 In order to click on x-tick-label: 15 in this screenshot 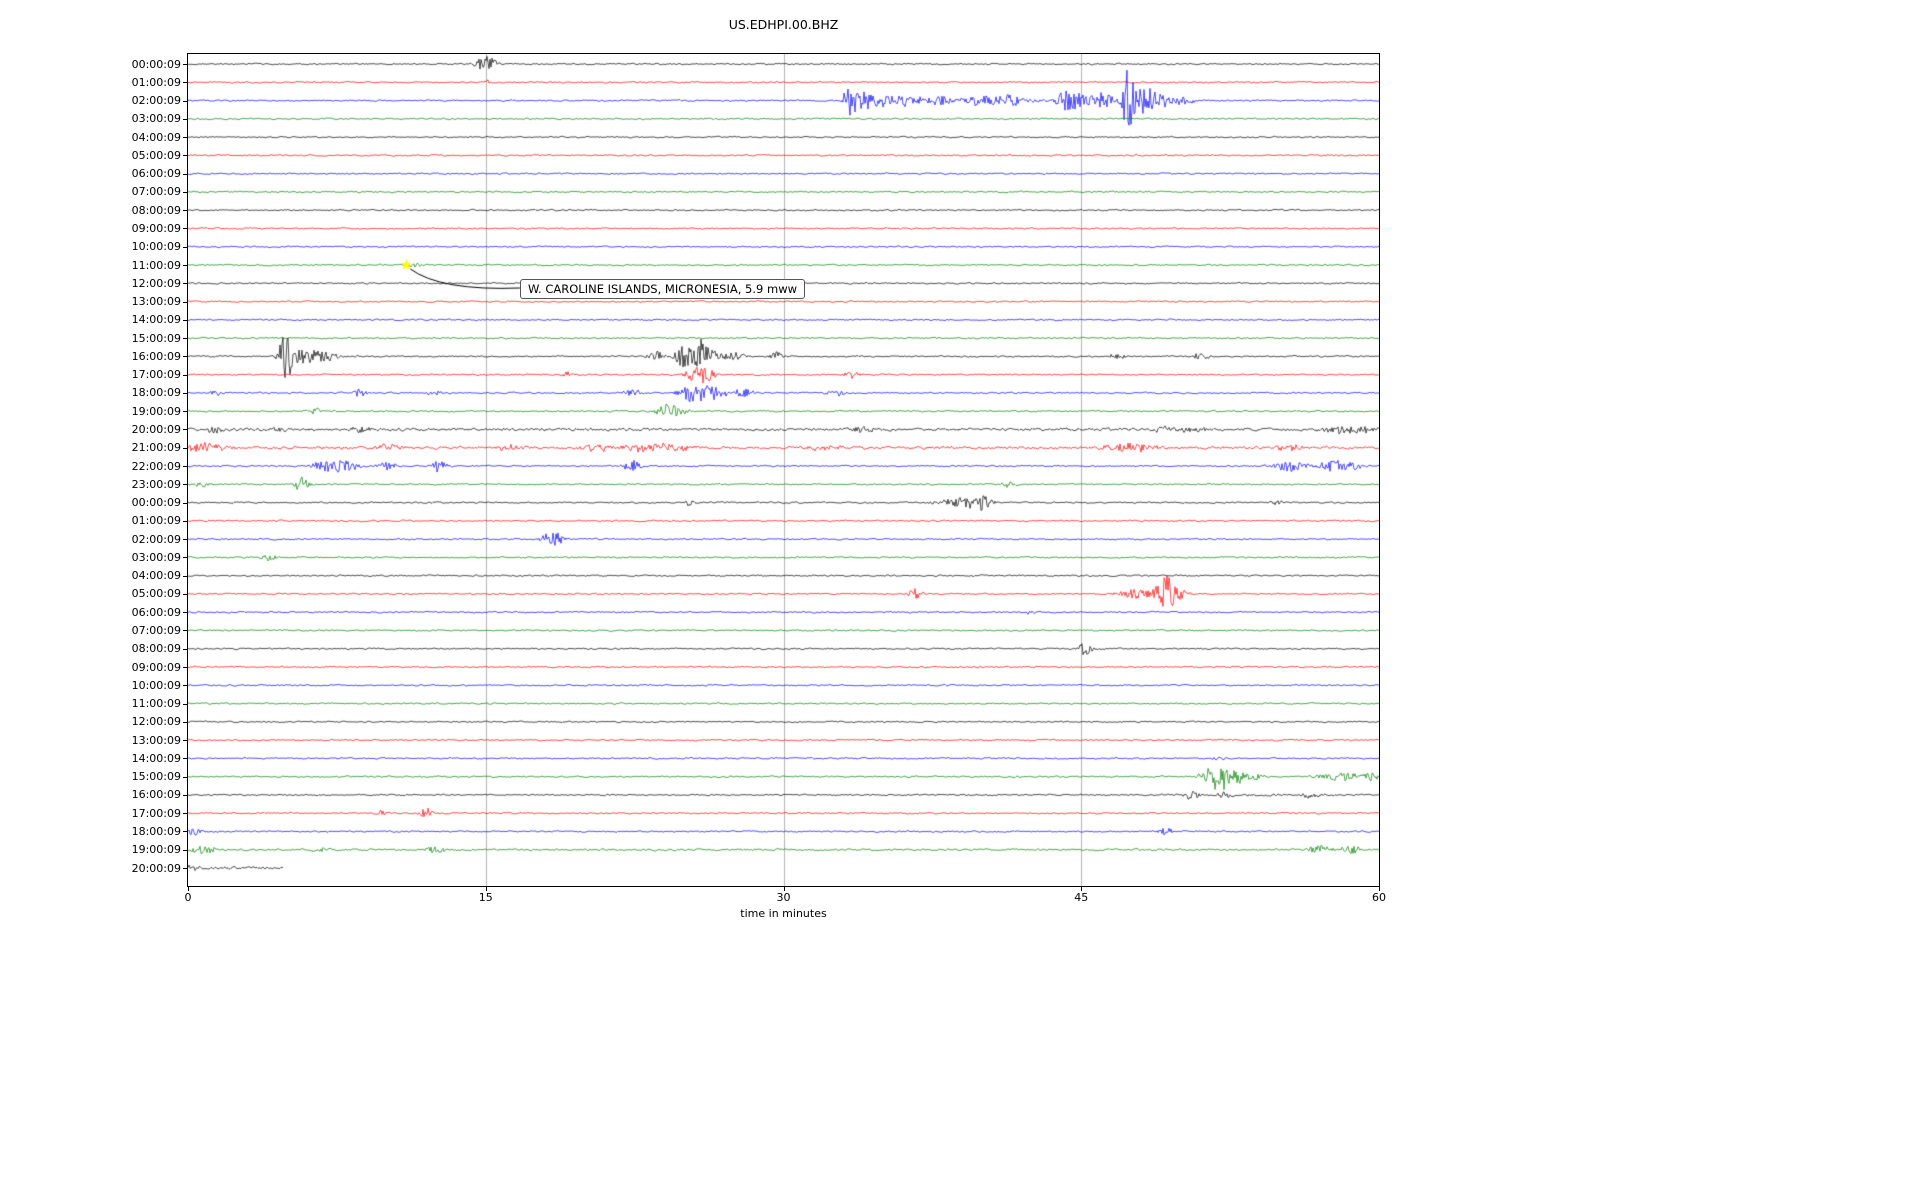, I will do `click(485, 897)`.